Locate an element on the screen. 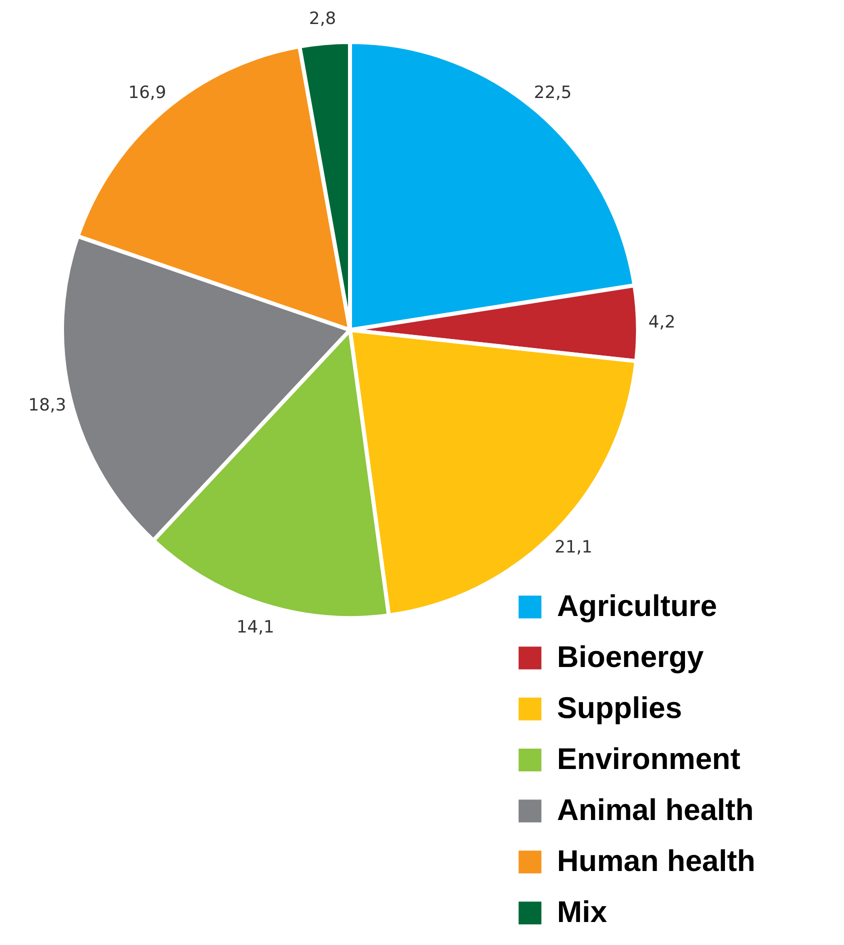 Image resolution: width=844 pixels, height=945 pixels. legend-label: Mix is located at coordinates (582, 912).